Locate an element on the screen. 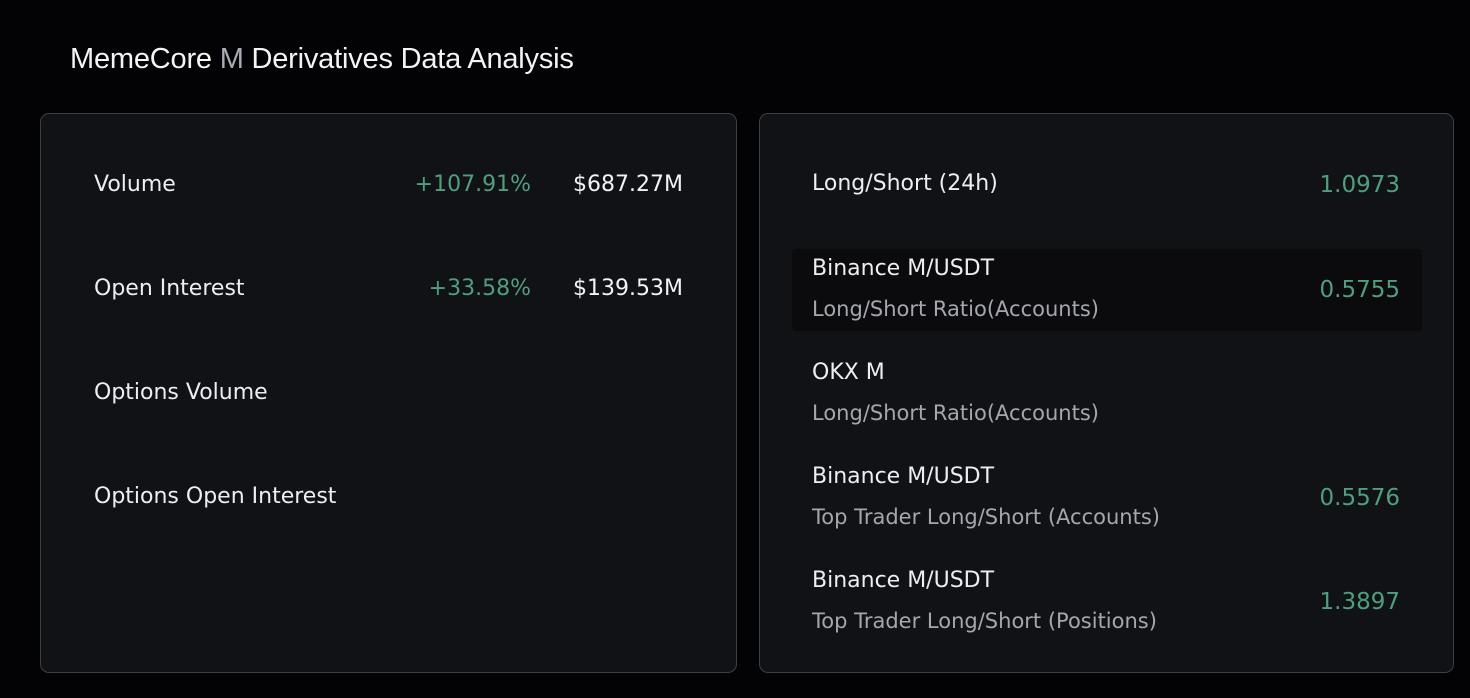 The height and width of the screenshot is (698, 1470). ratio-metric: Top Trader Long/Short (Accounts) is located at coordinates (986, 517).